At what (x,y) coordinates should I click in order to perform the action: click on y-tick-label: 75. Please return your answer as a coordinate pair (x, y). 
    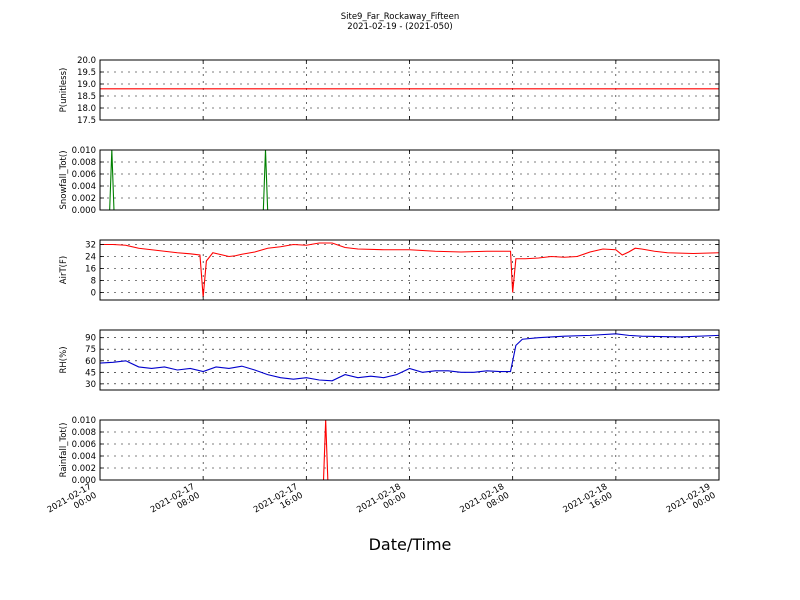
    Looking at the image, I should click on (90, 350).